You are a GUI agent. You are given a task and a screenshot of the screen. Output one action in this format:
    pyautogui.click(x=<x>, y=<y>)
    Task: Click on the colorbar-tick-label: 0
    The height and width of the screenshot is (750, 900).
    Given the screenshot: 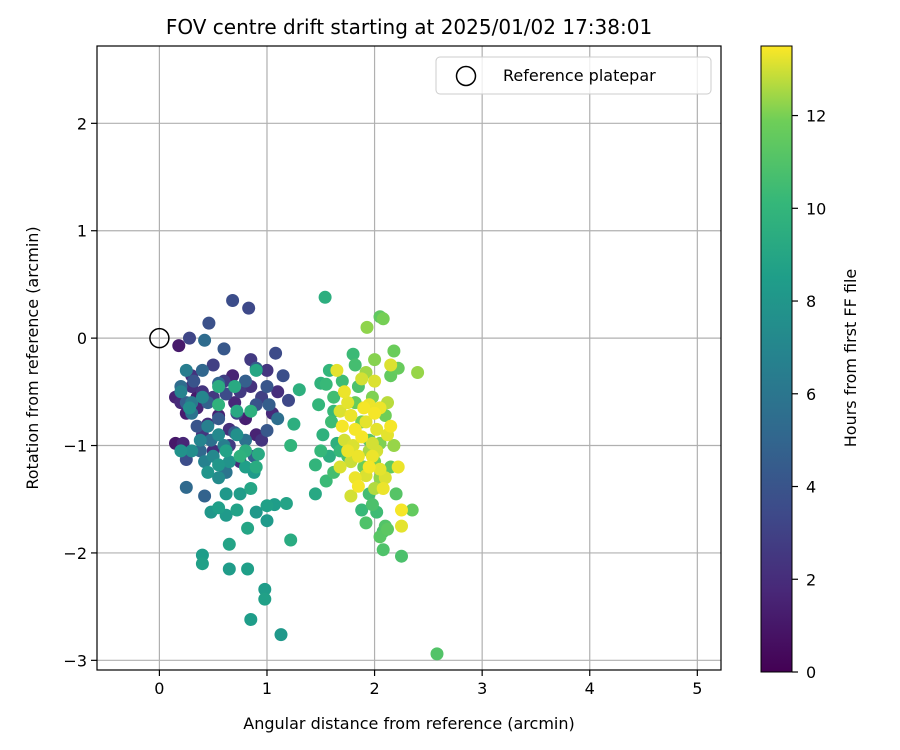 What is the action you would take?
    pyautogui.click(x=811, y=672)
    